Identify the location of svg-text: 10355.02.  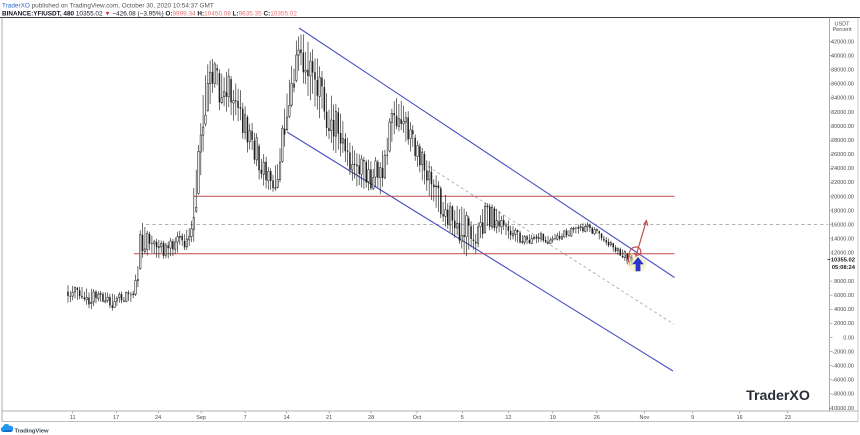
(843, 261).